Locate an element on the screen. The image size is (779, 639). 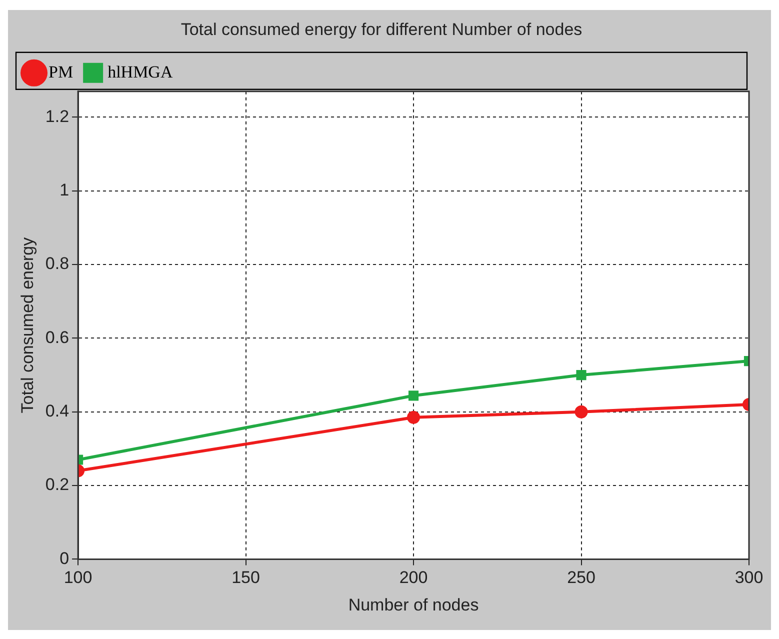
y-tick-label: 0.2 is located at coordinates (57, 484).